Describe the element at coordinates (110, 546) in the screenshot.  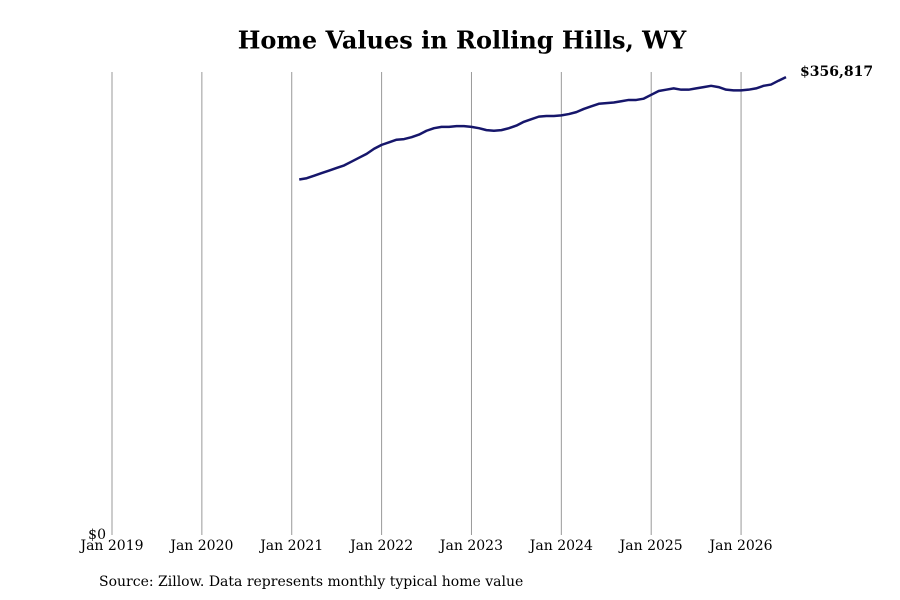
I see `x-tick-label: Jan 2019` at that location.